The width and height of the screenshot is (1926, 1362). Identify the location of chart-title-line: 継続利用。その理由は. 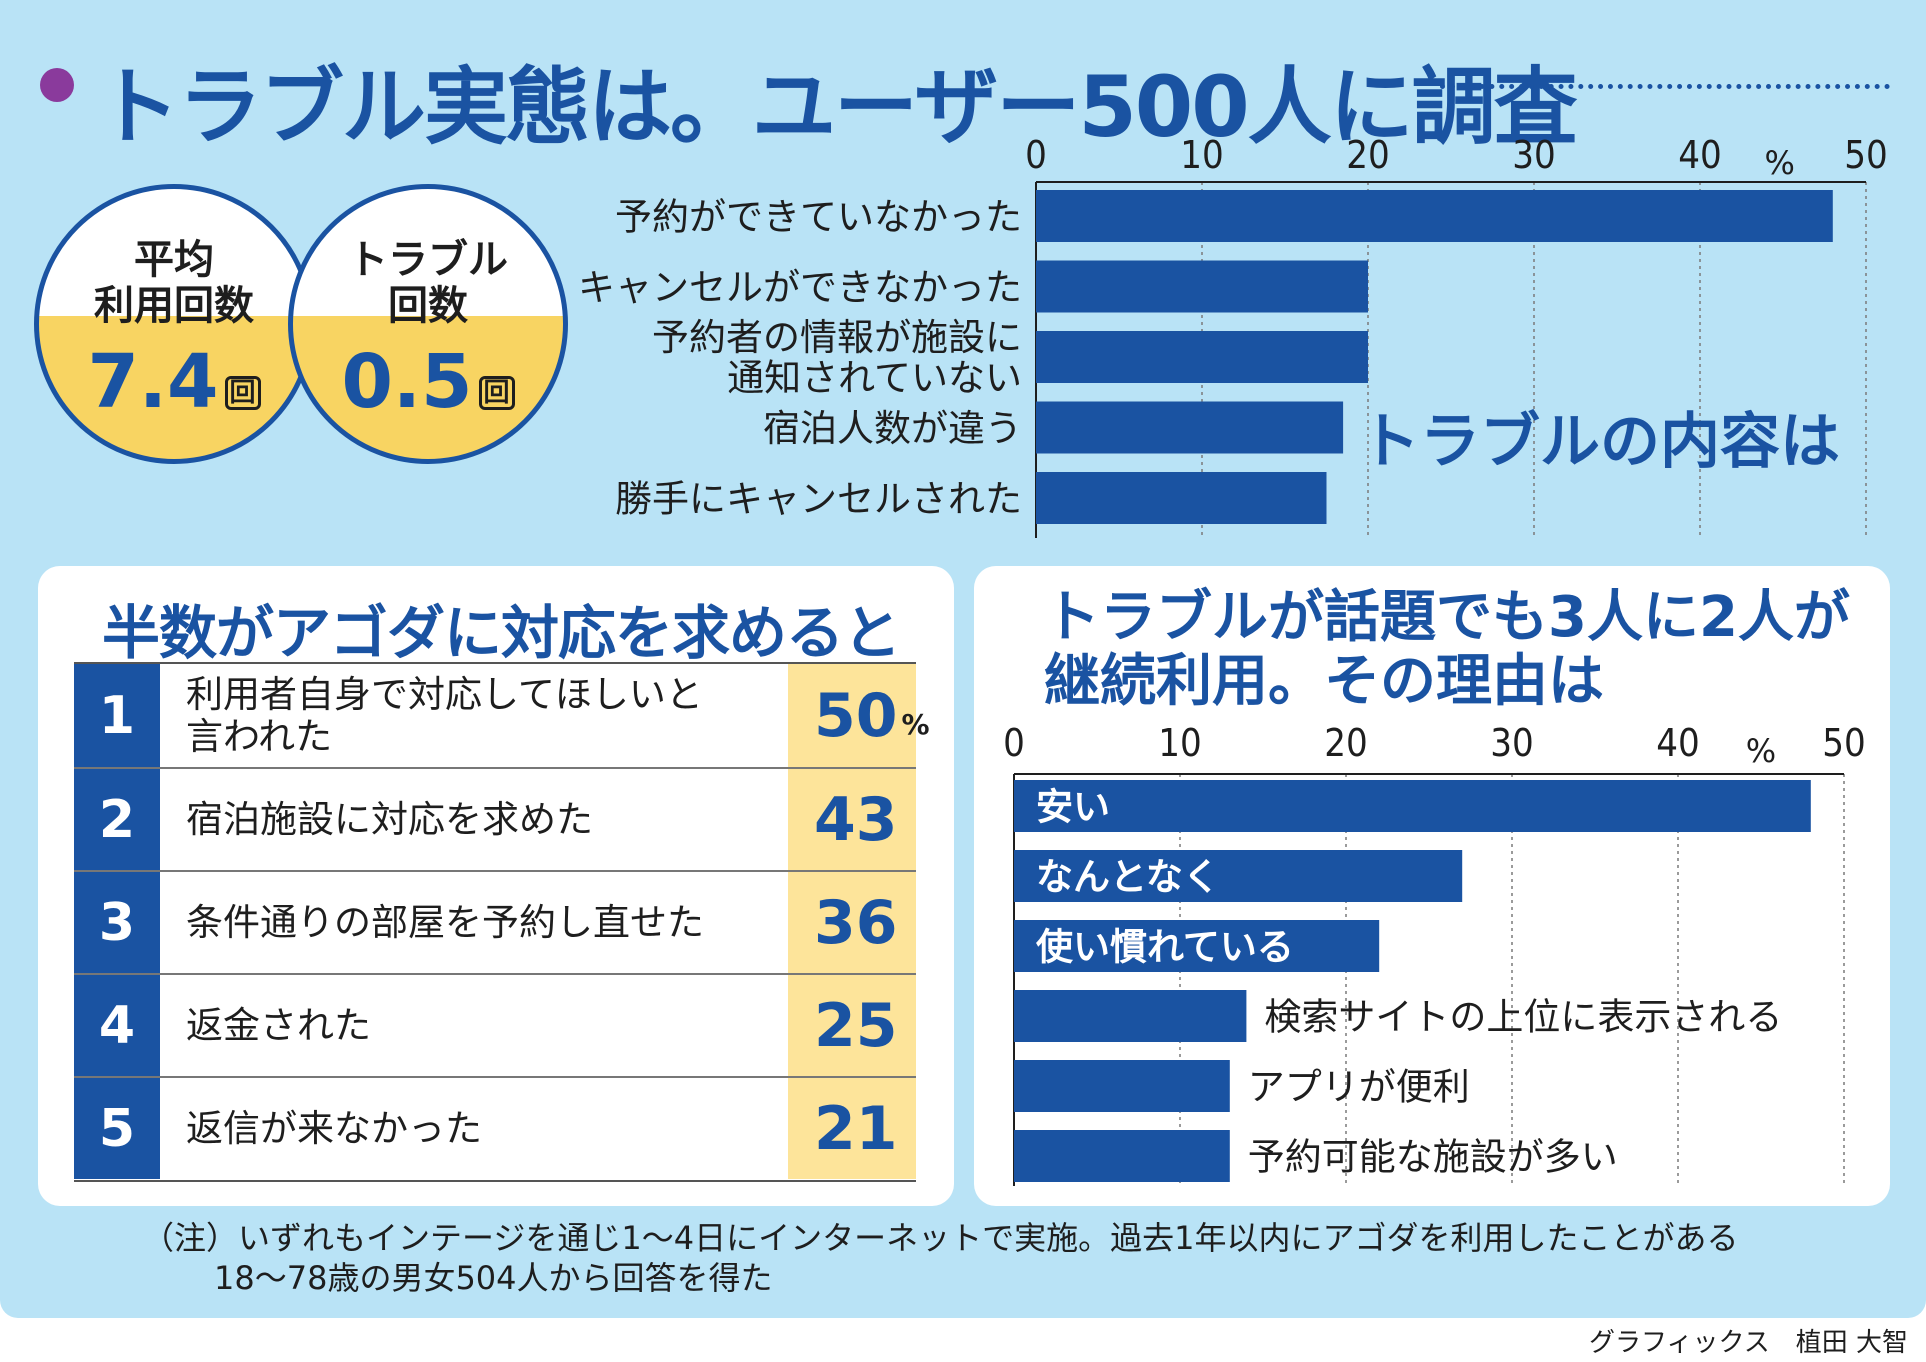
(1324, 681).